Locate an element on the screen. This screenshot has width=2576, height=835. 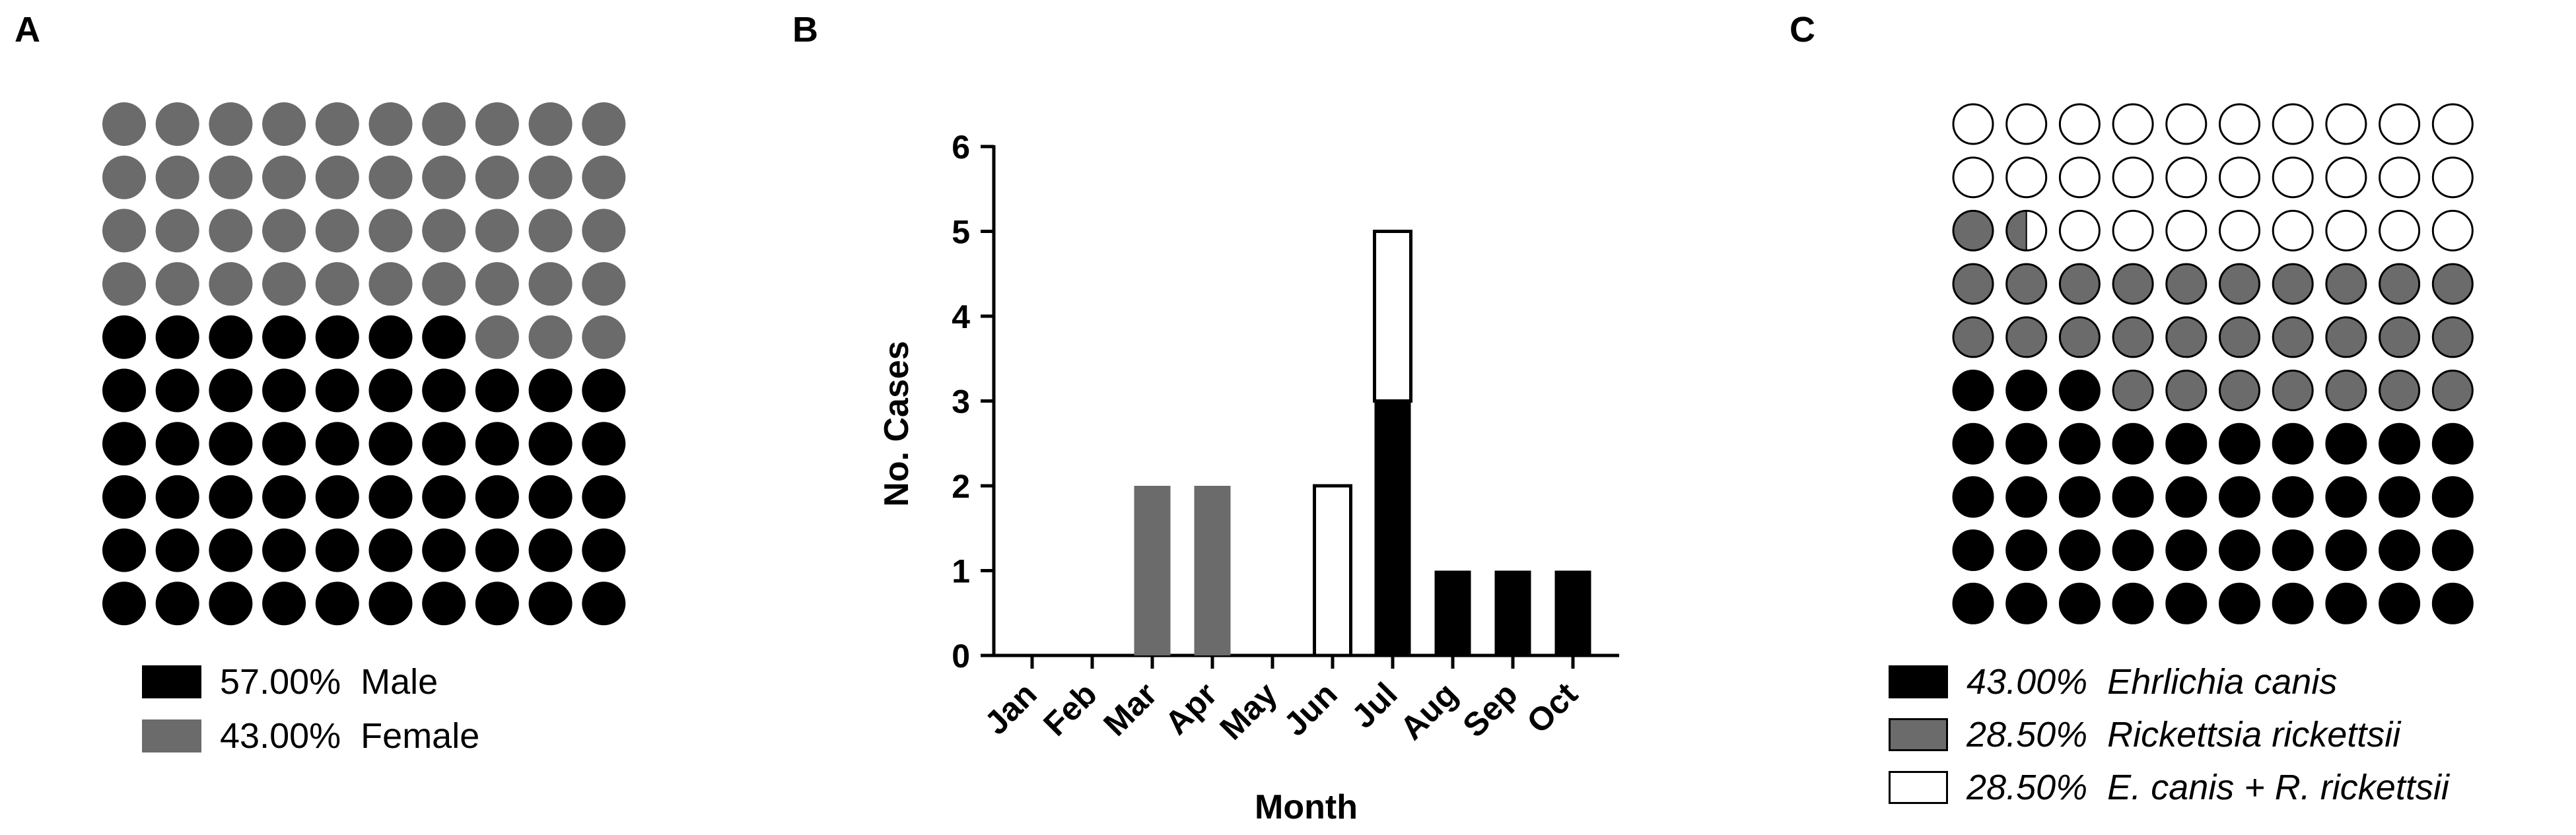
legend-percent-coinfection: 28.50% is located at coordinates (2028, 787).